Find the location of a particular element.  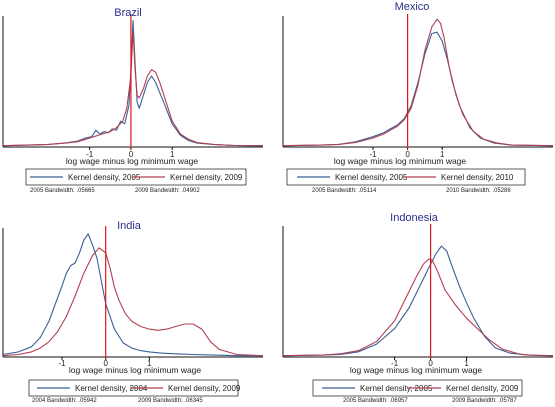

bandwidth-note: 2010 Bandwidth: .05286 is located at coordinates (478, 191).